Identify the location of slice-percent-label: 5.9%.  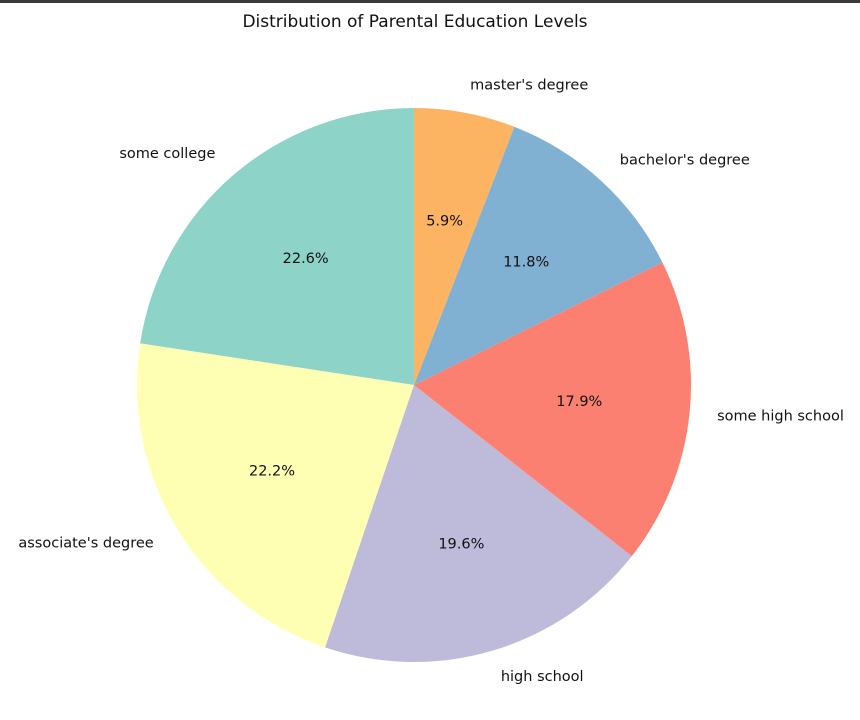
(444, 222).